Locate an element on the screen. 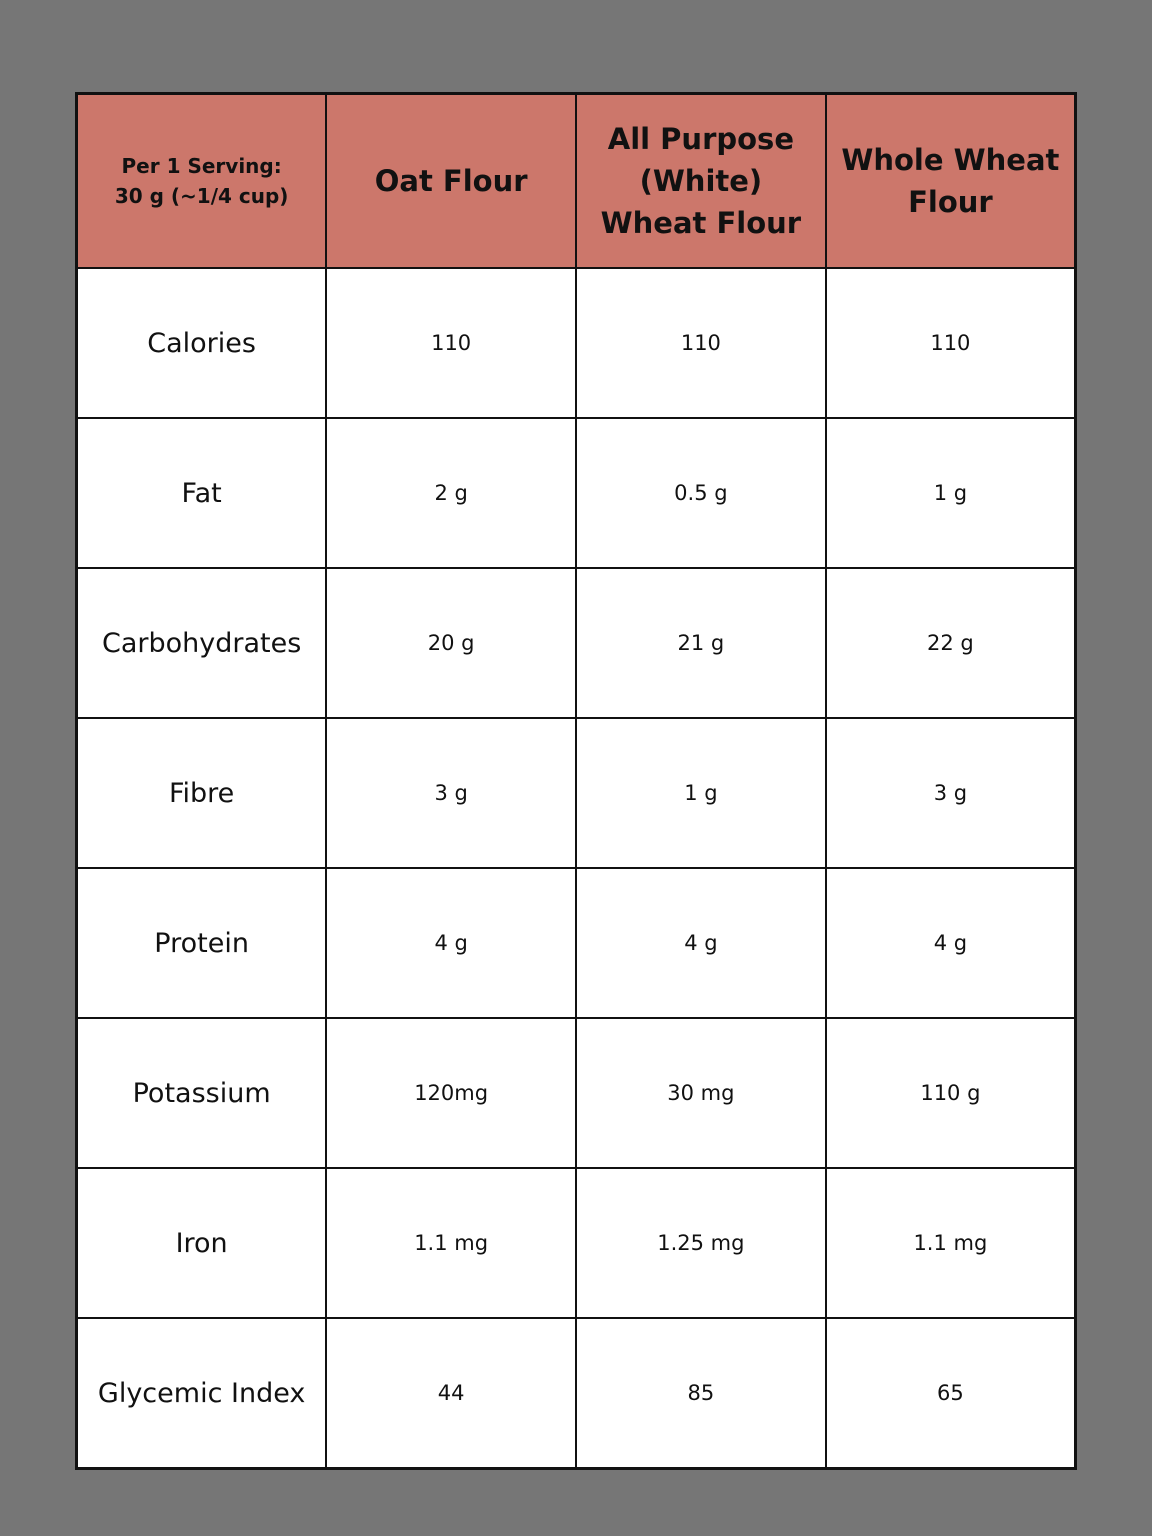 This screenshot has width=1152, height=1536. cell: 65 is located at coordinates (950, 1393).